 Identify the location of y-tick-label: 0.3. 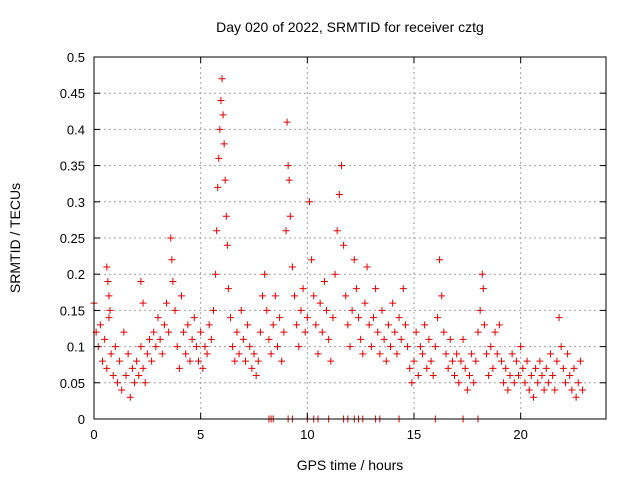
(76, 202).